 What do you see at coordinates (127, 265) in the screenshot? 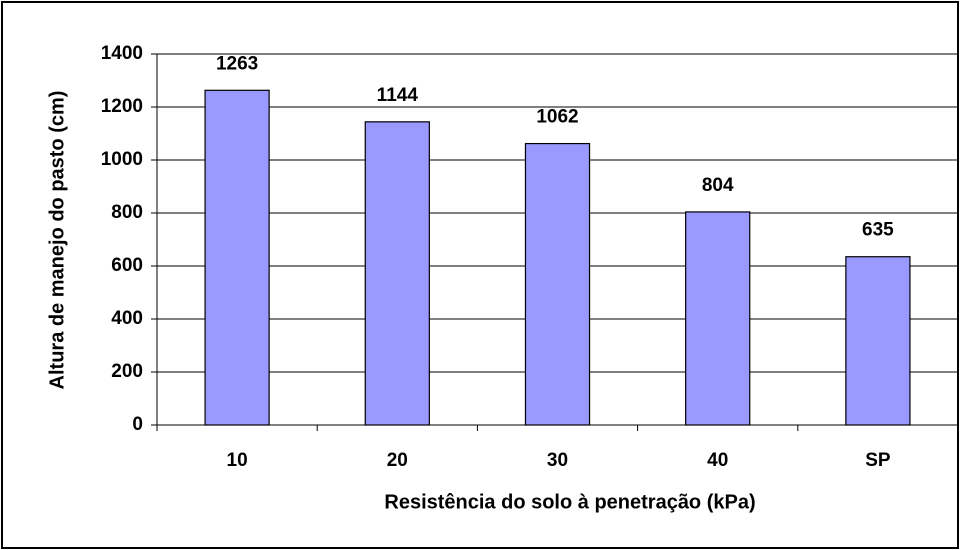
I see `y-tick-label: 600` at bounding box center [127, 265].